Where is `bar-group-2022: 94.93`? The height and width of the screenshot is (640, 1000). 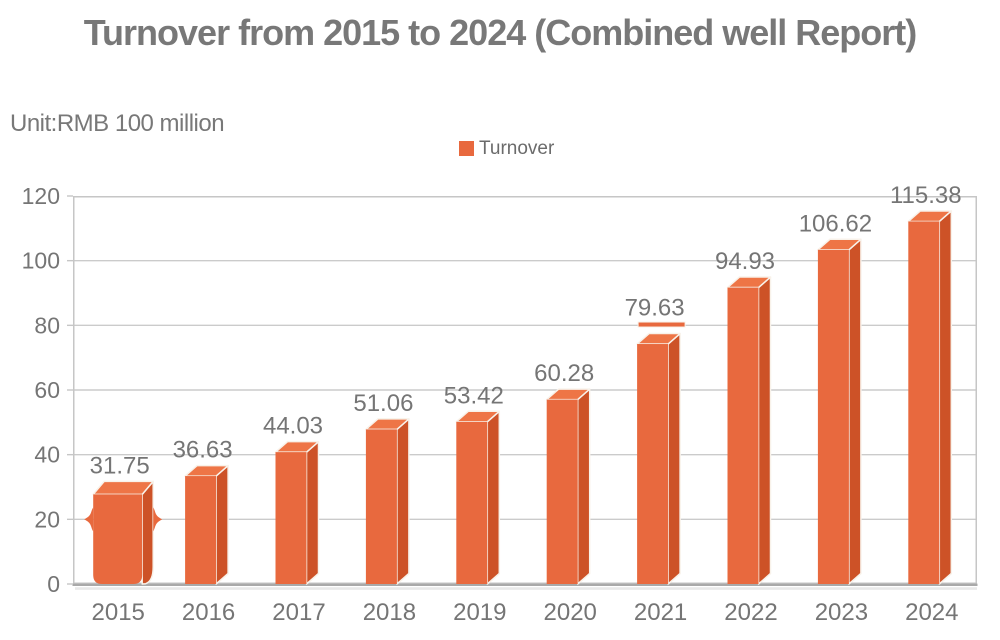
bar-group-2022: 94.93 is located at coordinates (745, 416).